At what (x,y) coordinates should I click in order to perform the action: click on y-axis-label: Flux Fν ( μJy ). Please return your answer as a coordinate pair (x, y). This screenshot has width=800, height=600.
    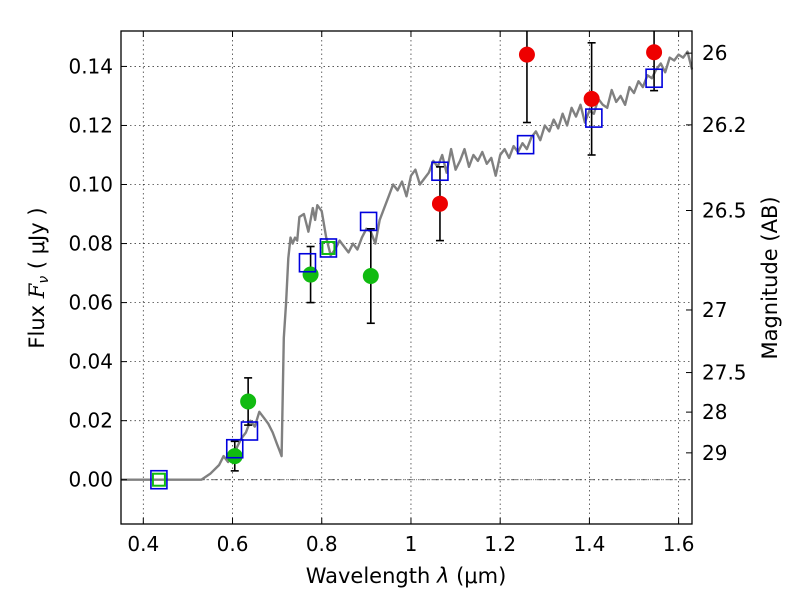
    Looking at the image, I should click on (38, 277).